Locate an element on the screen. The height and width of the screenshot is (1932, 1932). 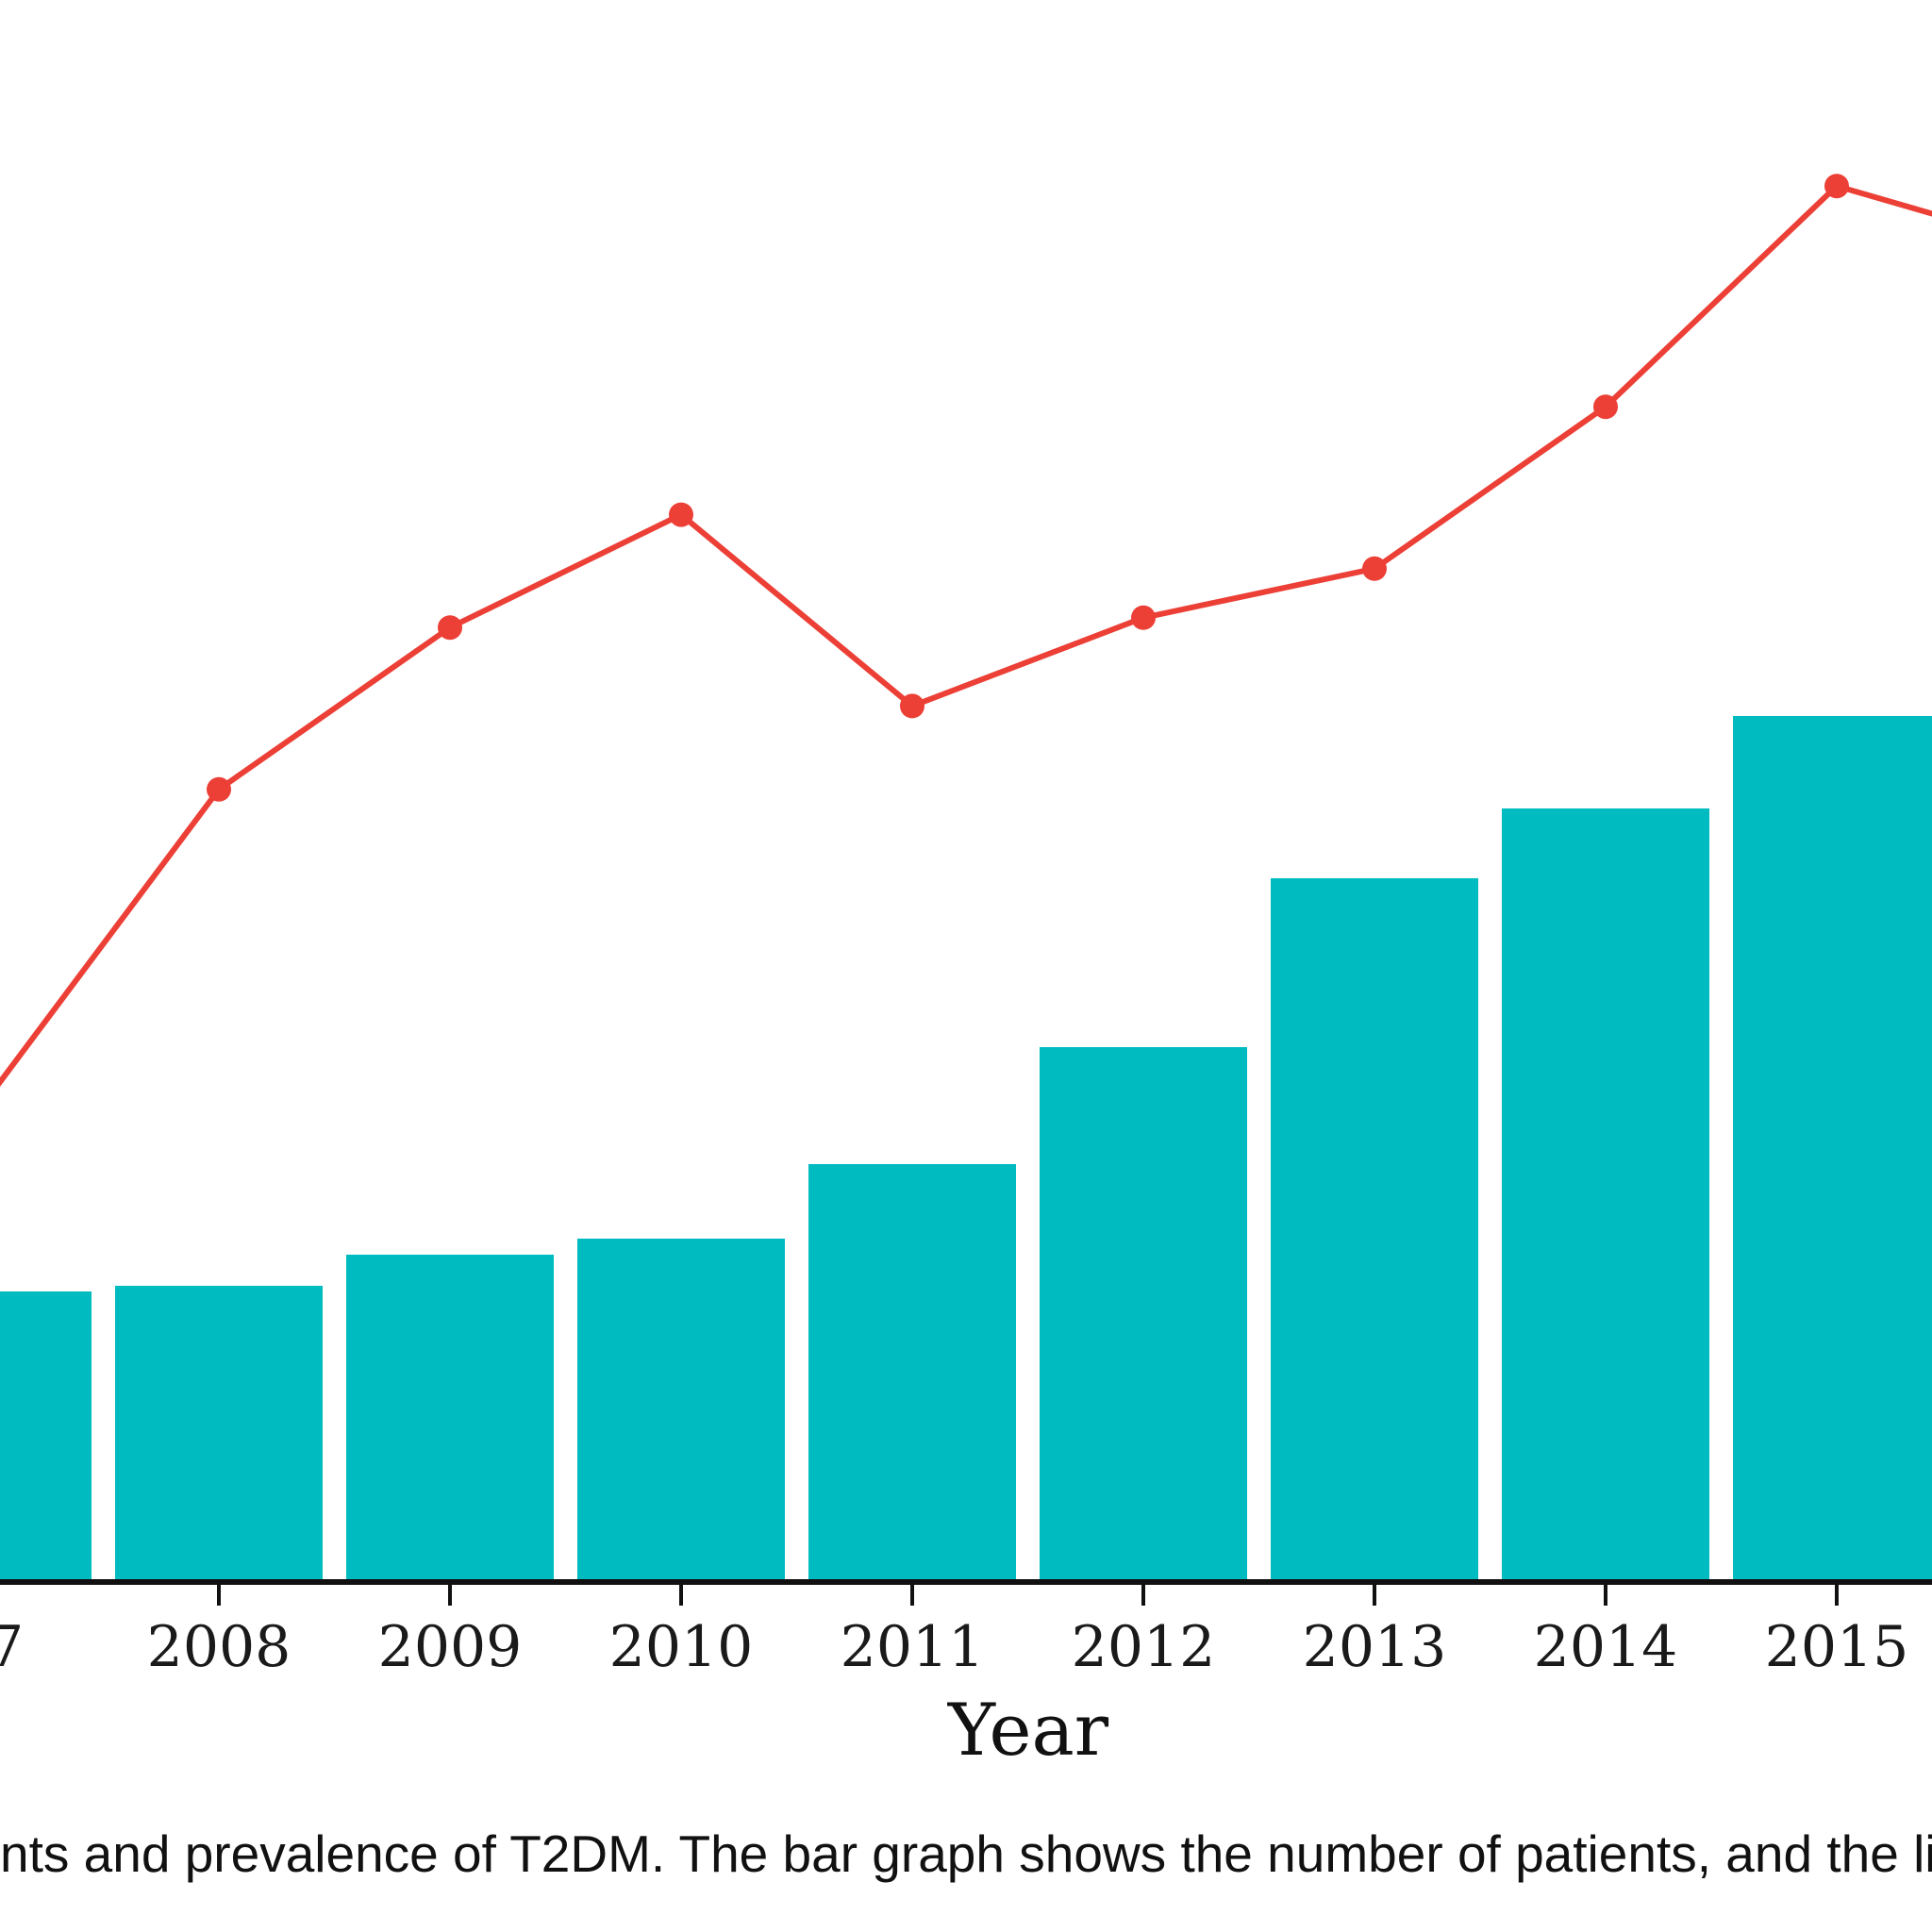
bar-2014 is located at coordinates (1606, 1194).